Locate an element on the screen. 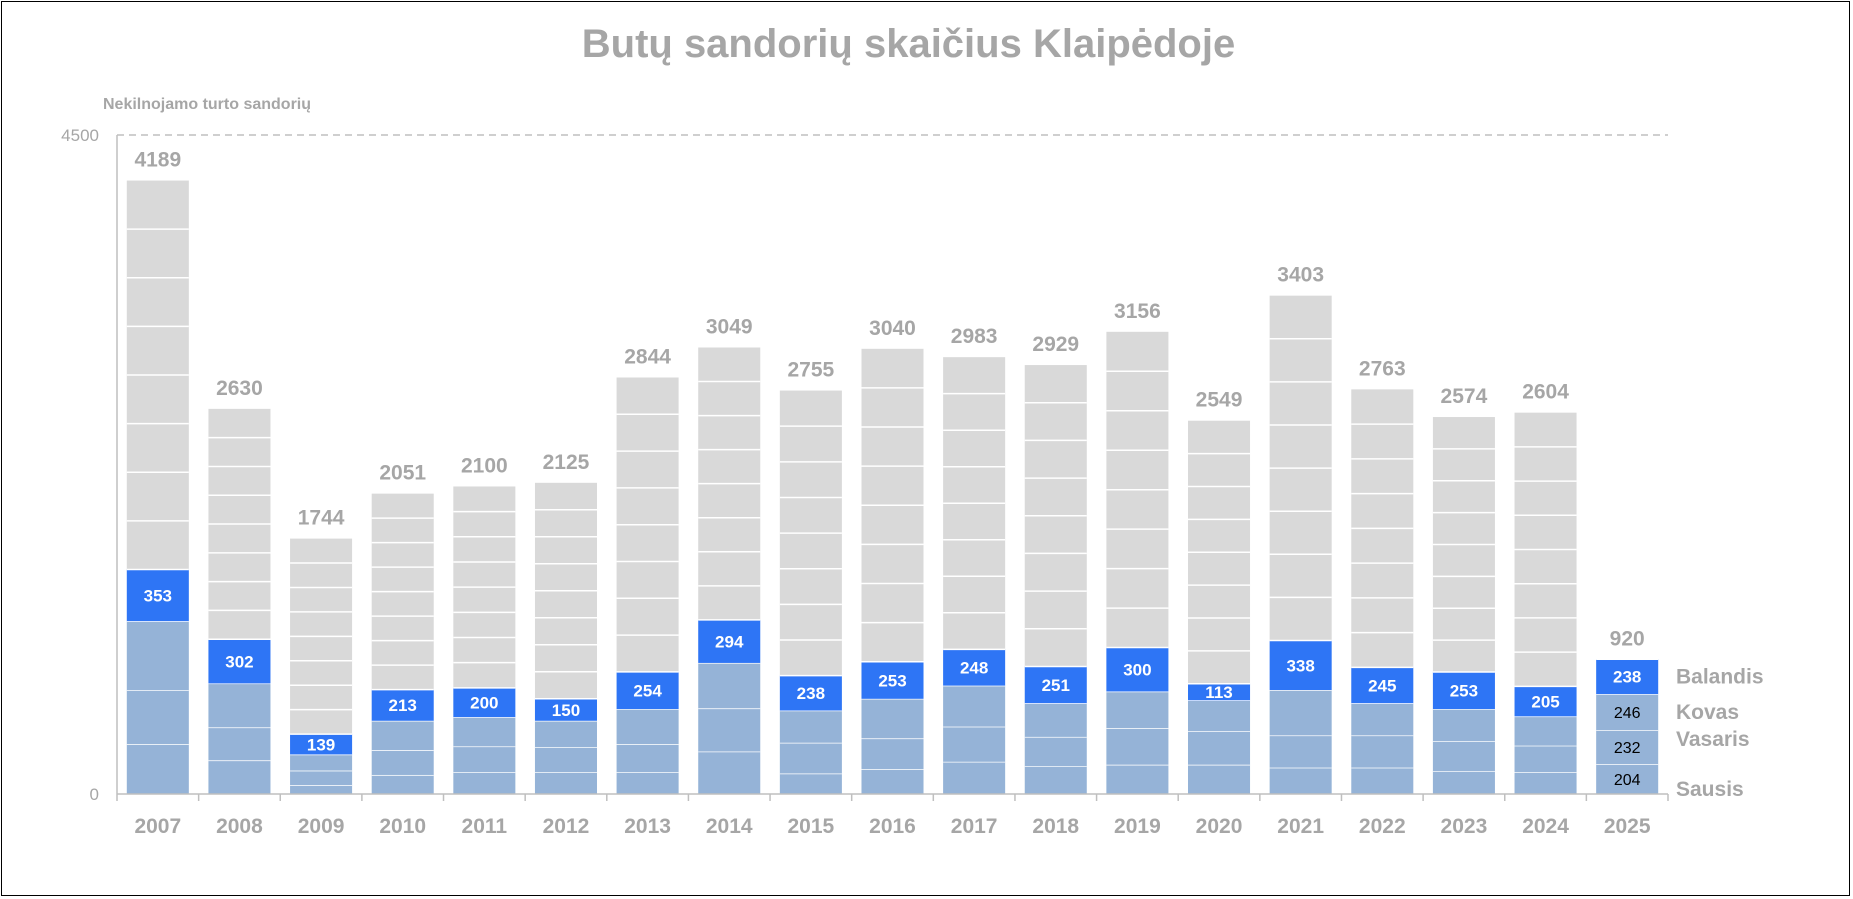  total-value-label: 1744 is located at coordinates (321, 518).